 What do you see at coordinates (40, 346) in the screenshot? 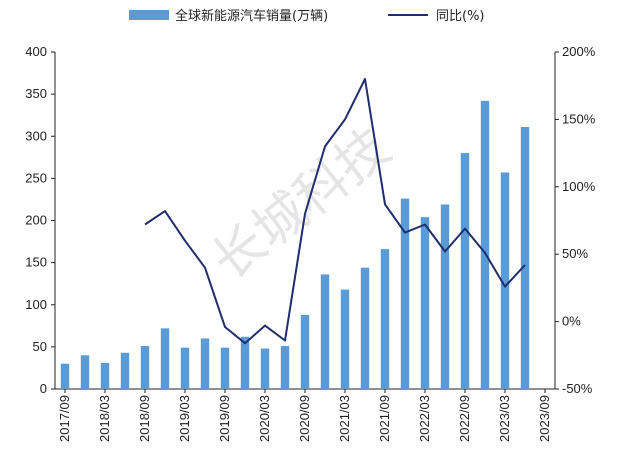
I see `left-tick-label: 50` at bounding box center [40, 346].